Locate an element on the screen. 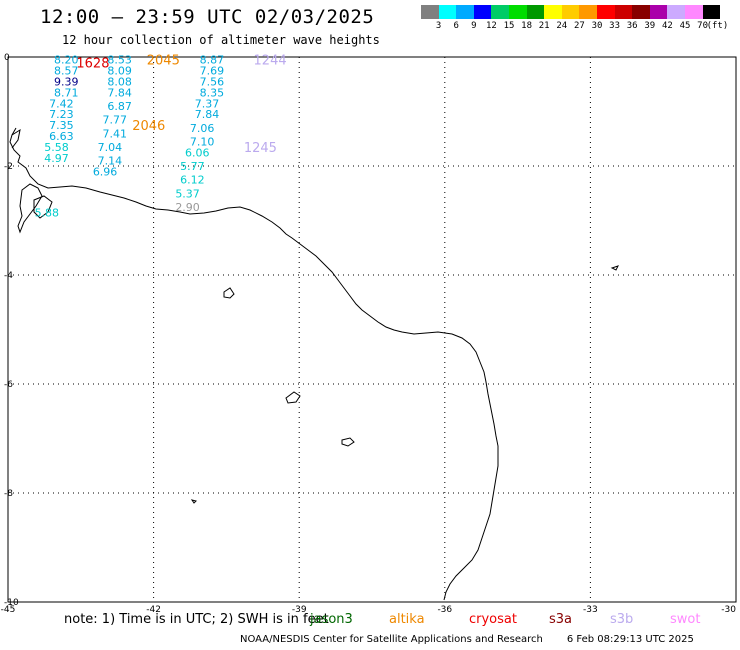  colorbar-unit: (ft) is located at coordinates (717, 26).